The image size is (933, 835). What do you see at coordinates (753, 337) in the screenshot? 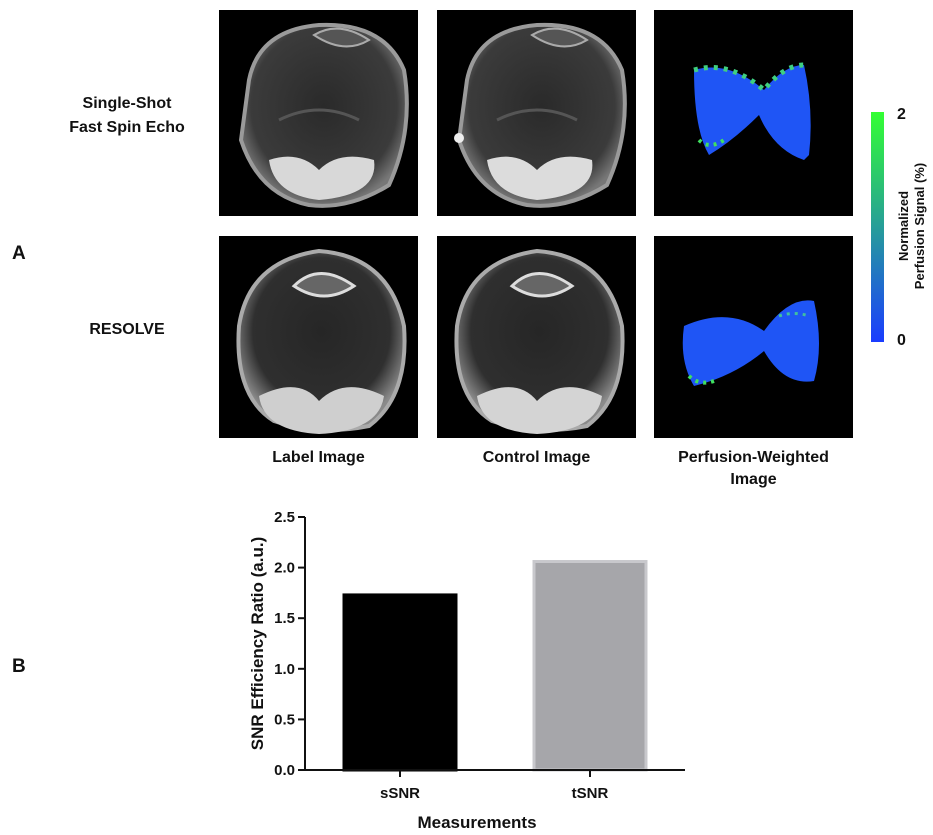
I see `resolve-perfusion-image` at bounding box center [753, 337].